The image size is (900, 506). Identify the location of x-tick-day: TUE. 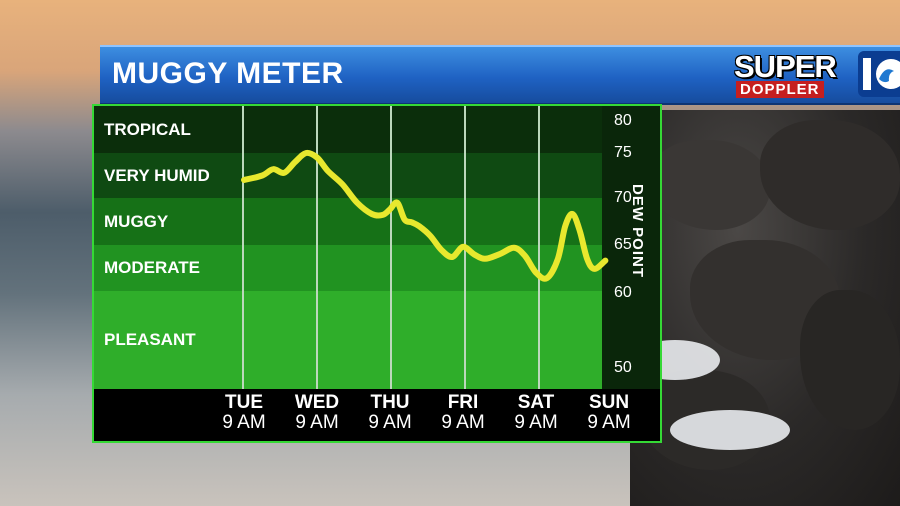
(244, 402).